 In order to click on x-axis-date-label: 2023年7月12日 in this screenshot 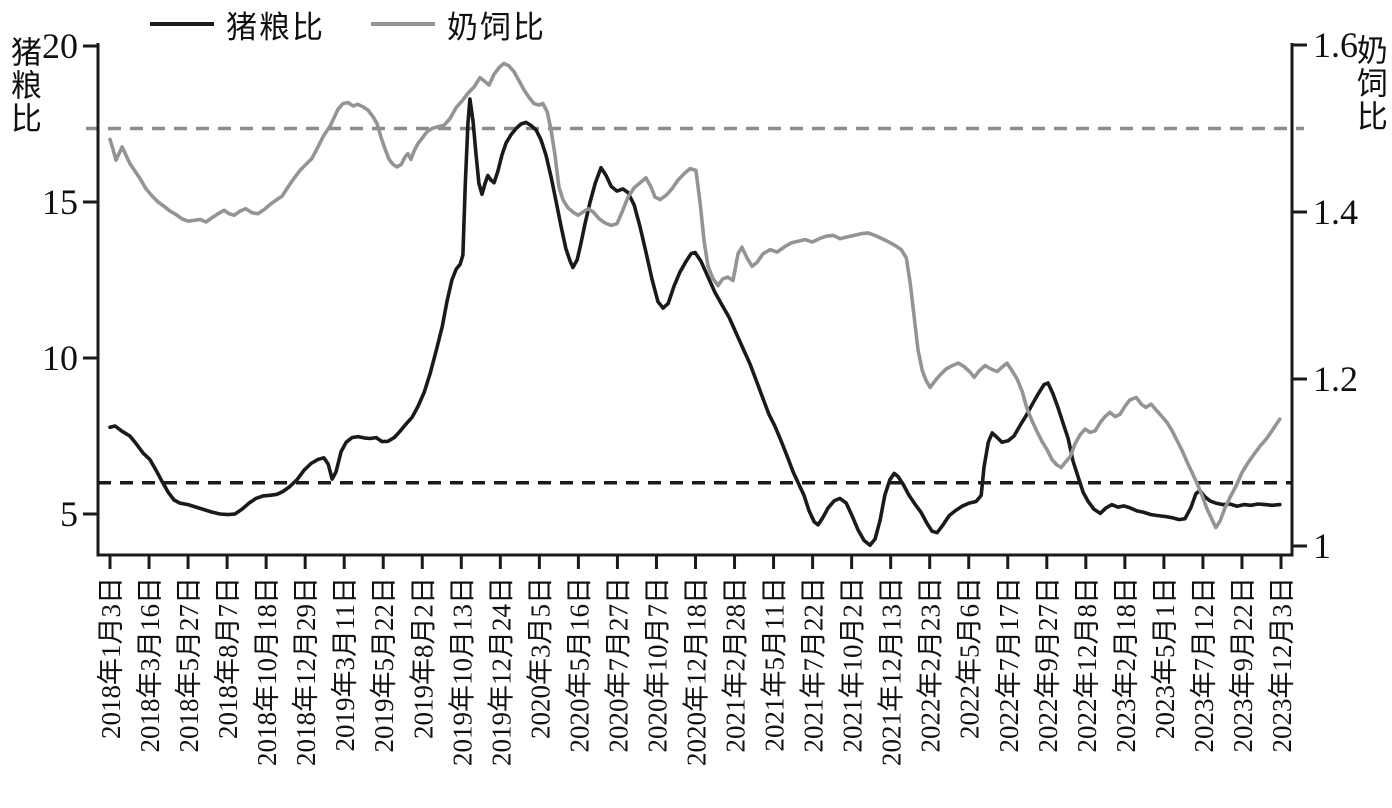, I will do `click(1204, 665)`.